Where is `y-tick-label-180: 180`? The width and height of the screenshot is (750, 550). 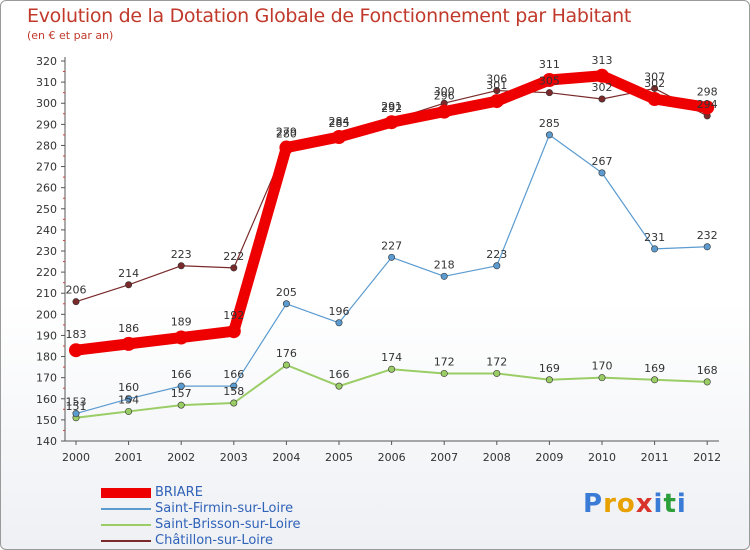
y-tick-label-180: 180 is located at coordinates (46, 357).